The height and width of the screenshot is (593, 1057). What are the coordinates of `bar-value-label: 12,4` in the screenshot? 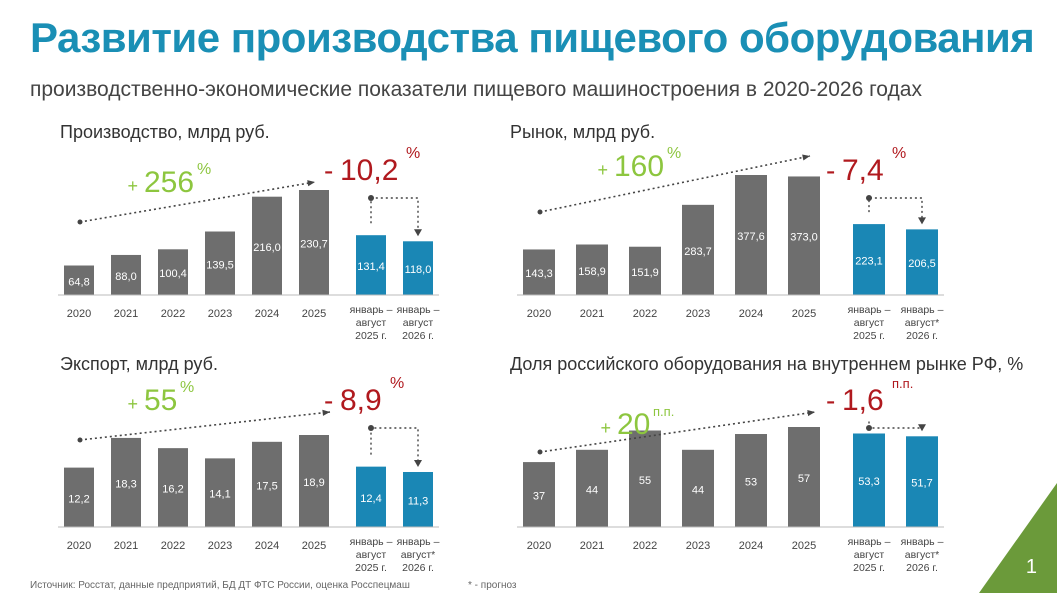 It's located at (370, 499).